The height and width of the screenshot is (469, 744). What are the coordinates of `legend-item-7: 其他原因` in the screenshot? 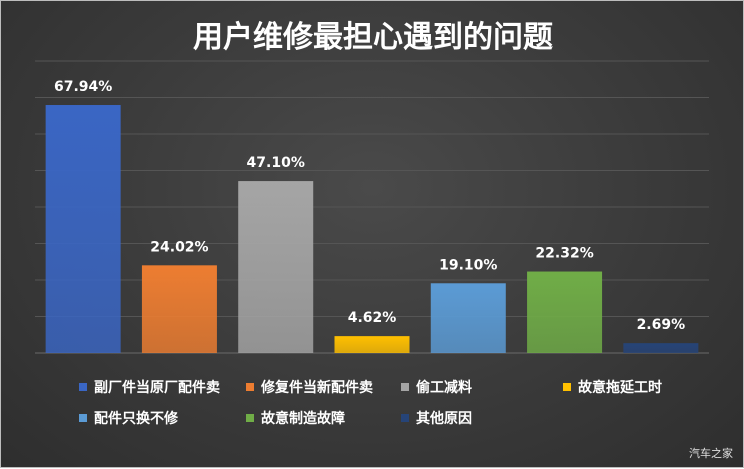 It's located at (436, 418).